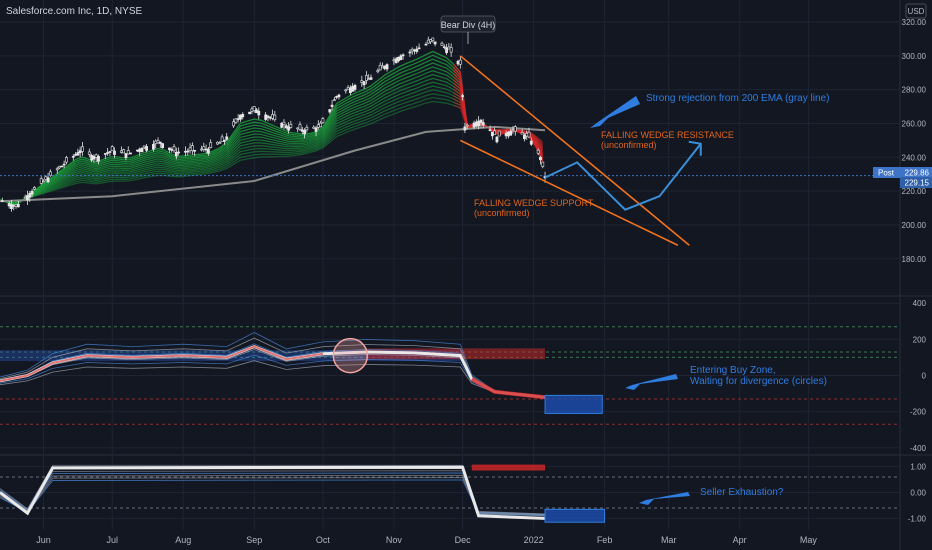 The height and width of the screenshot is (550, 932). I want to click on post-price-tag, so click(902, 172).